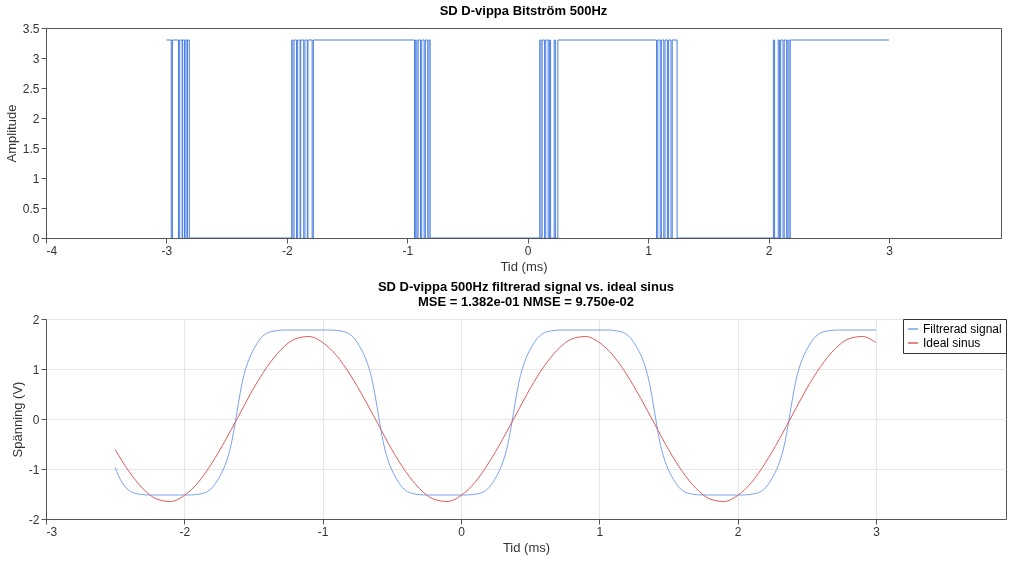  Describe the element at coordinates (31, 28) in the screenshot. I see `y-tick-label: 3.5` at that location.